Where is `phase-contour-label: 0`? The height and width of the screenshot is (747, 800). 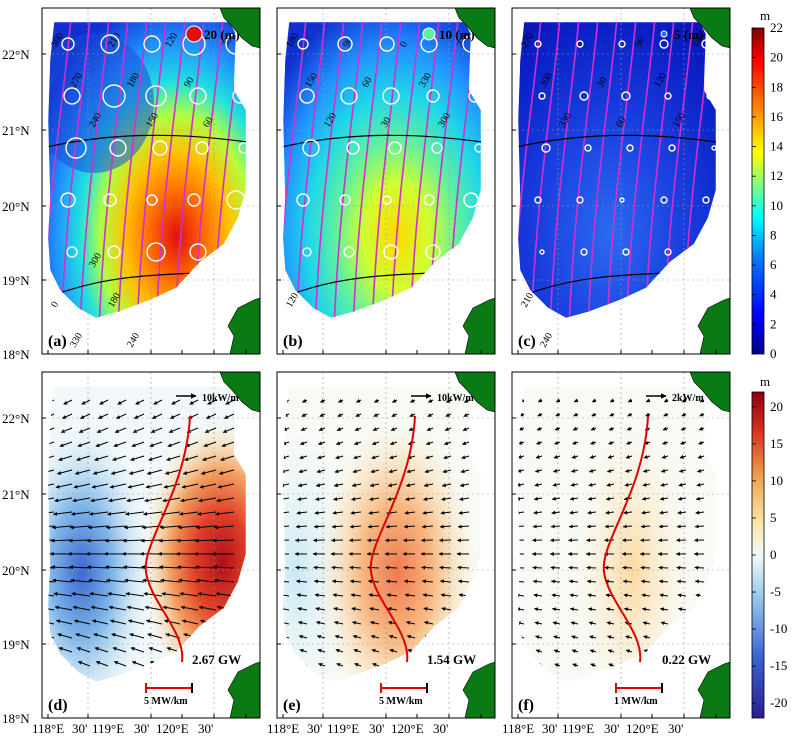 phase-contour-label: 0 is located at coordinates (582, 45).